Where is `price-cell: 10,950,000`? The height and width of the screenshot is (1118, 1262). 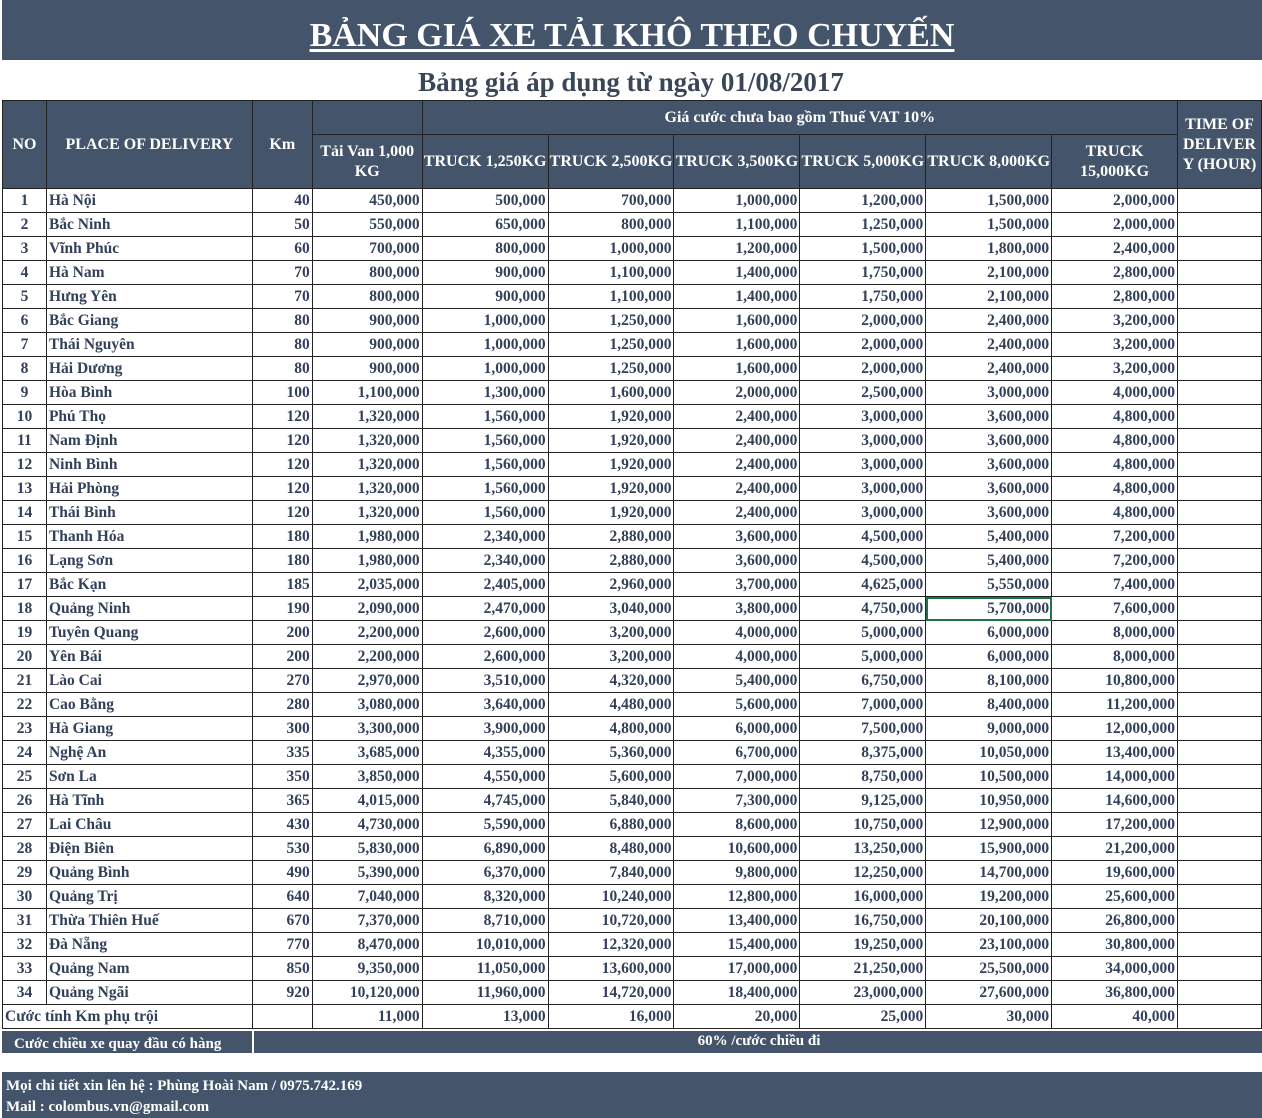 price-cell: 10,950,000 is located at coordinates (989, 800).